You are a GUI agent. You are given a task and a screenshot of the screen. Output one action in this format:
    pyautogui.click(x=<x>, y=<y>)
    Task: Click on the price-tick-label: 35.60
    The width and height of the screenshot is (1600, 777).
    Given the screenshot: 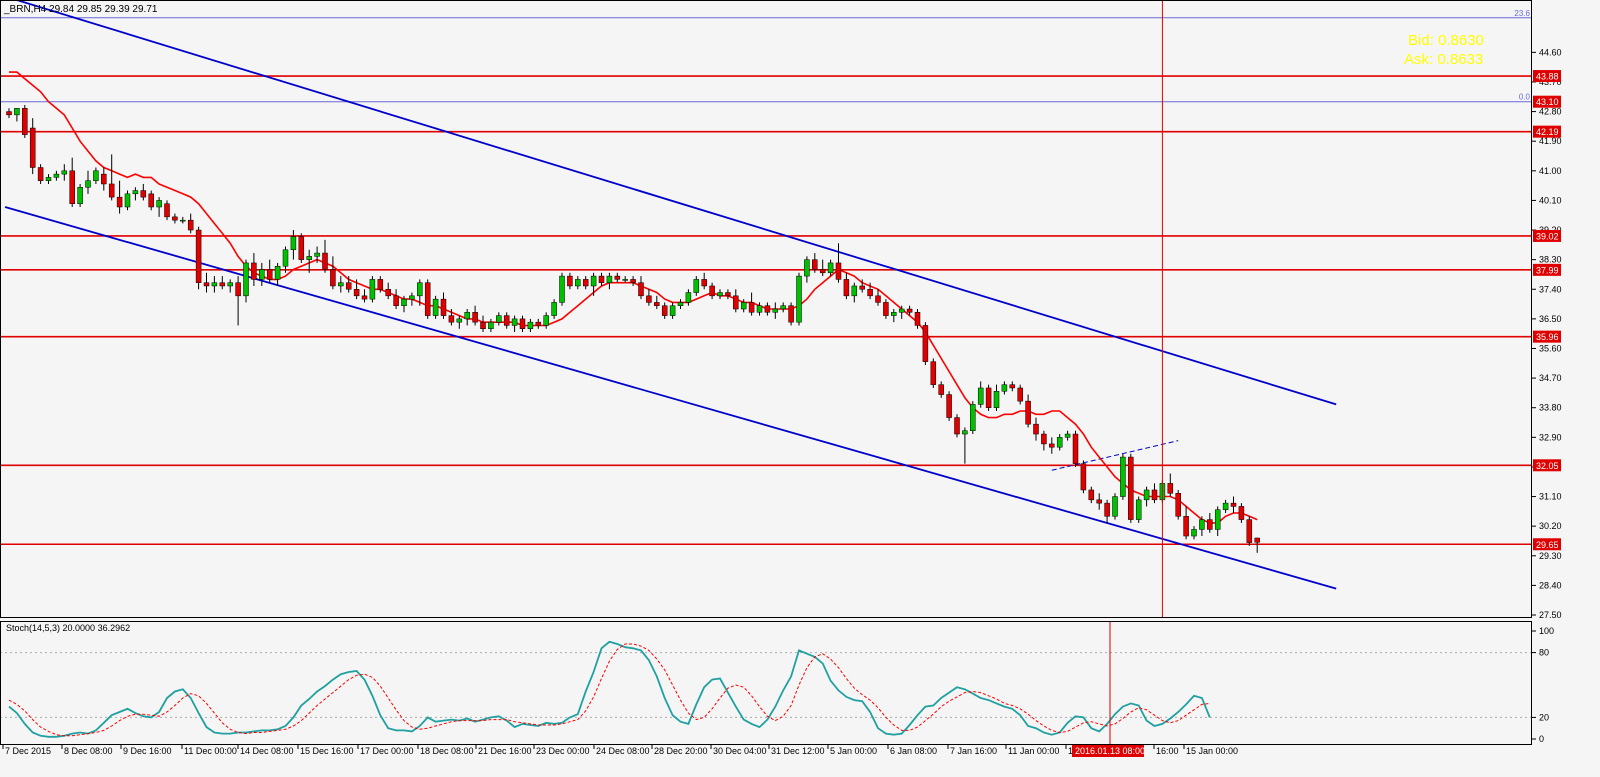 What is the action you would take?
    pyautogui.click(x=1550, y=348)
    